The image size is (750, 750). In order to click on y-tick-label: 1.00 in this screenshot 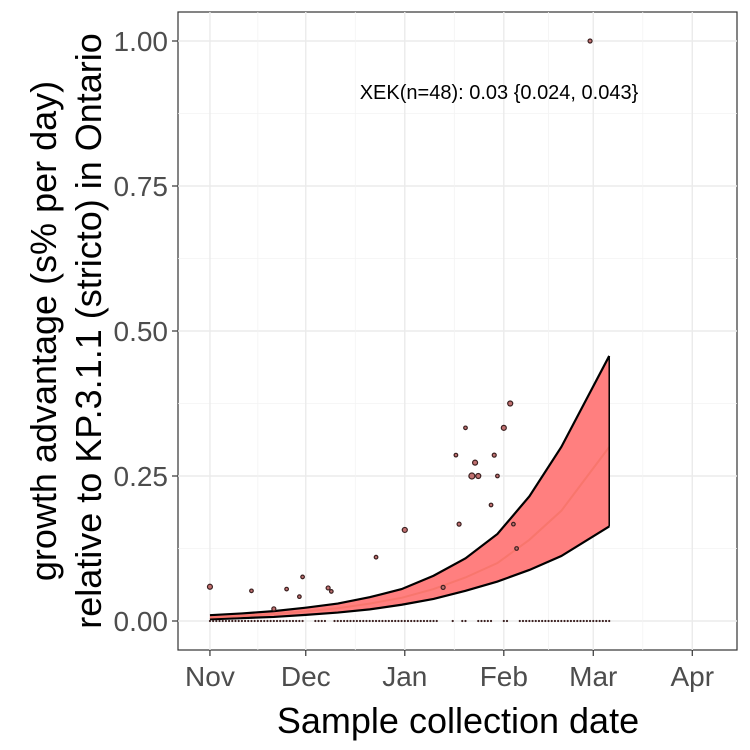, I will do `click(141, 41)`.